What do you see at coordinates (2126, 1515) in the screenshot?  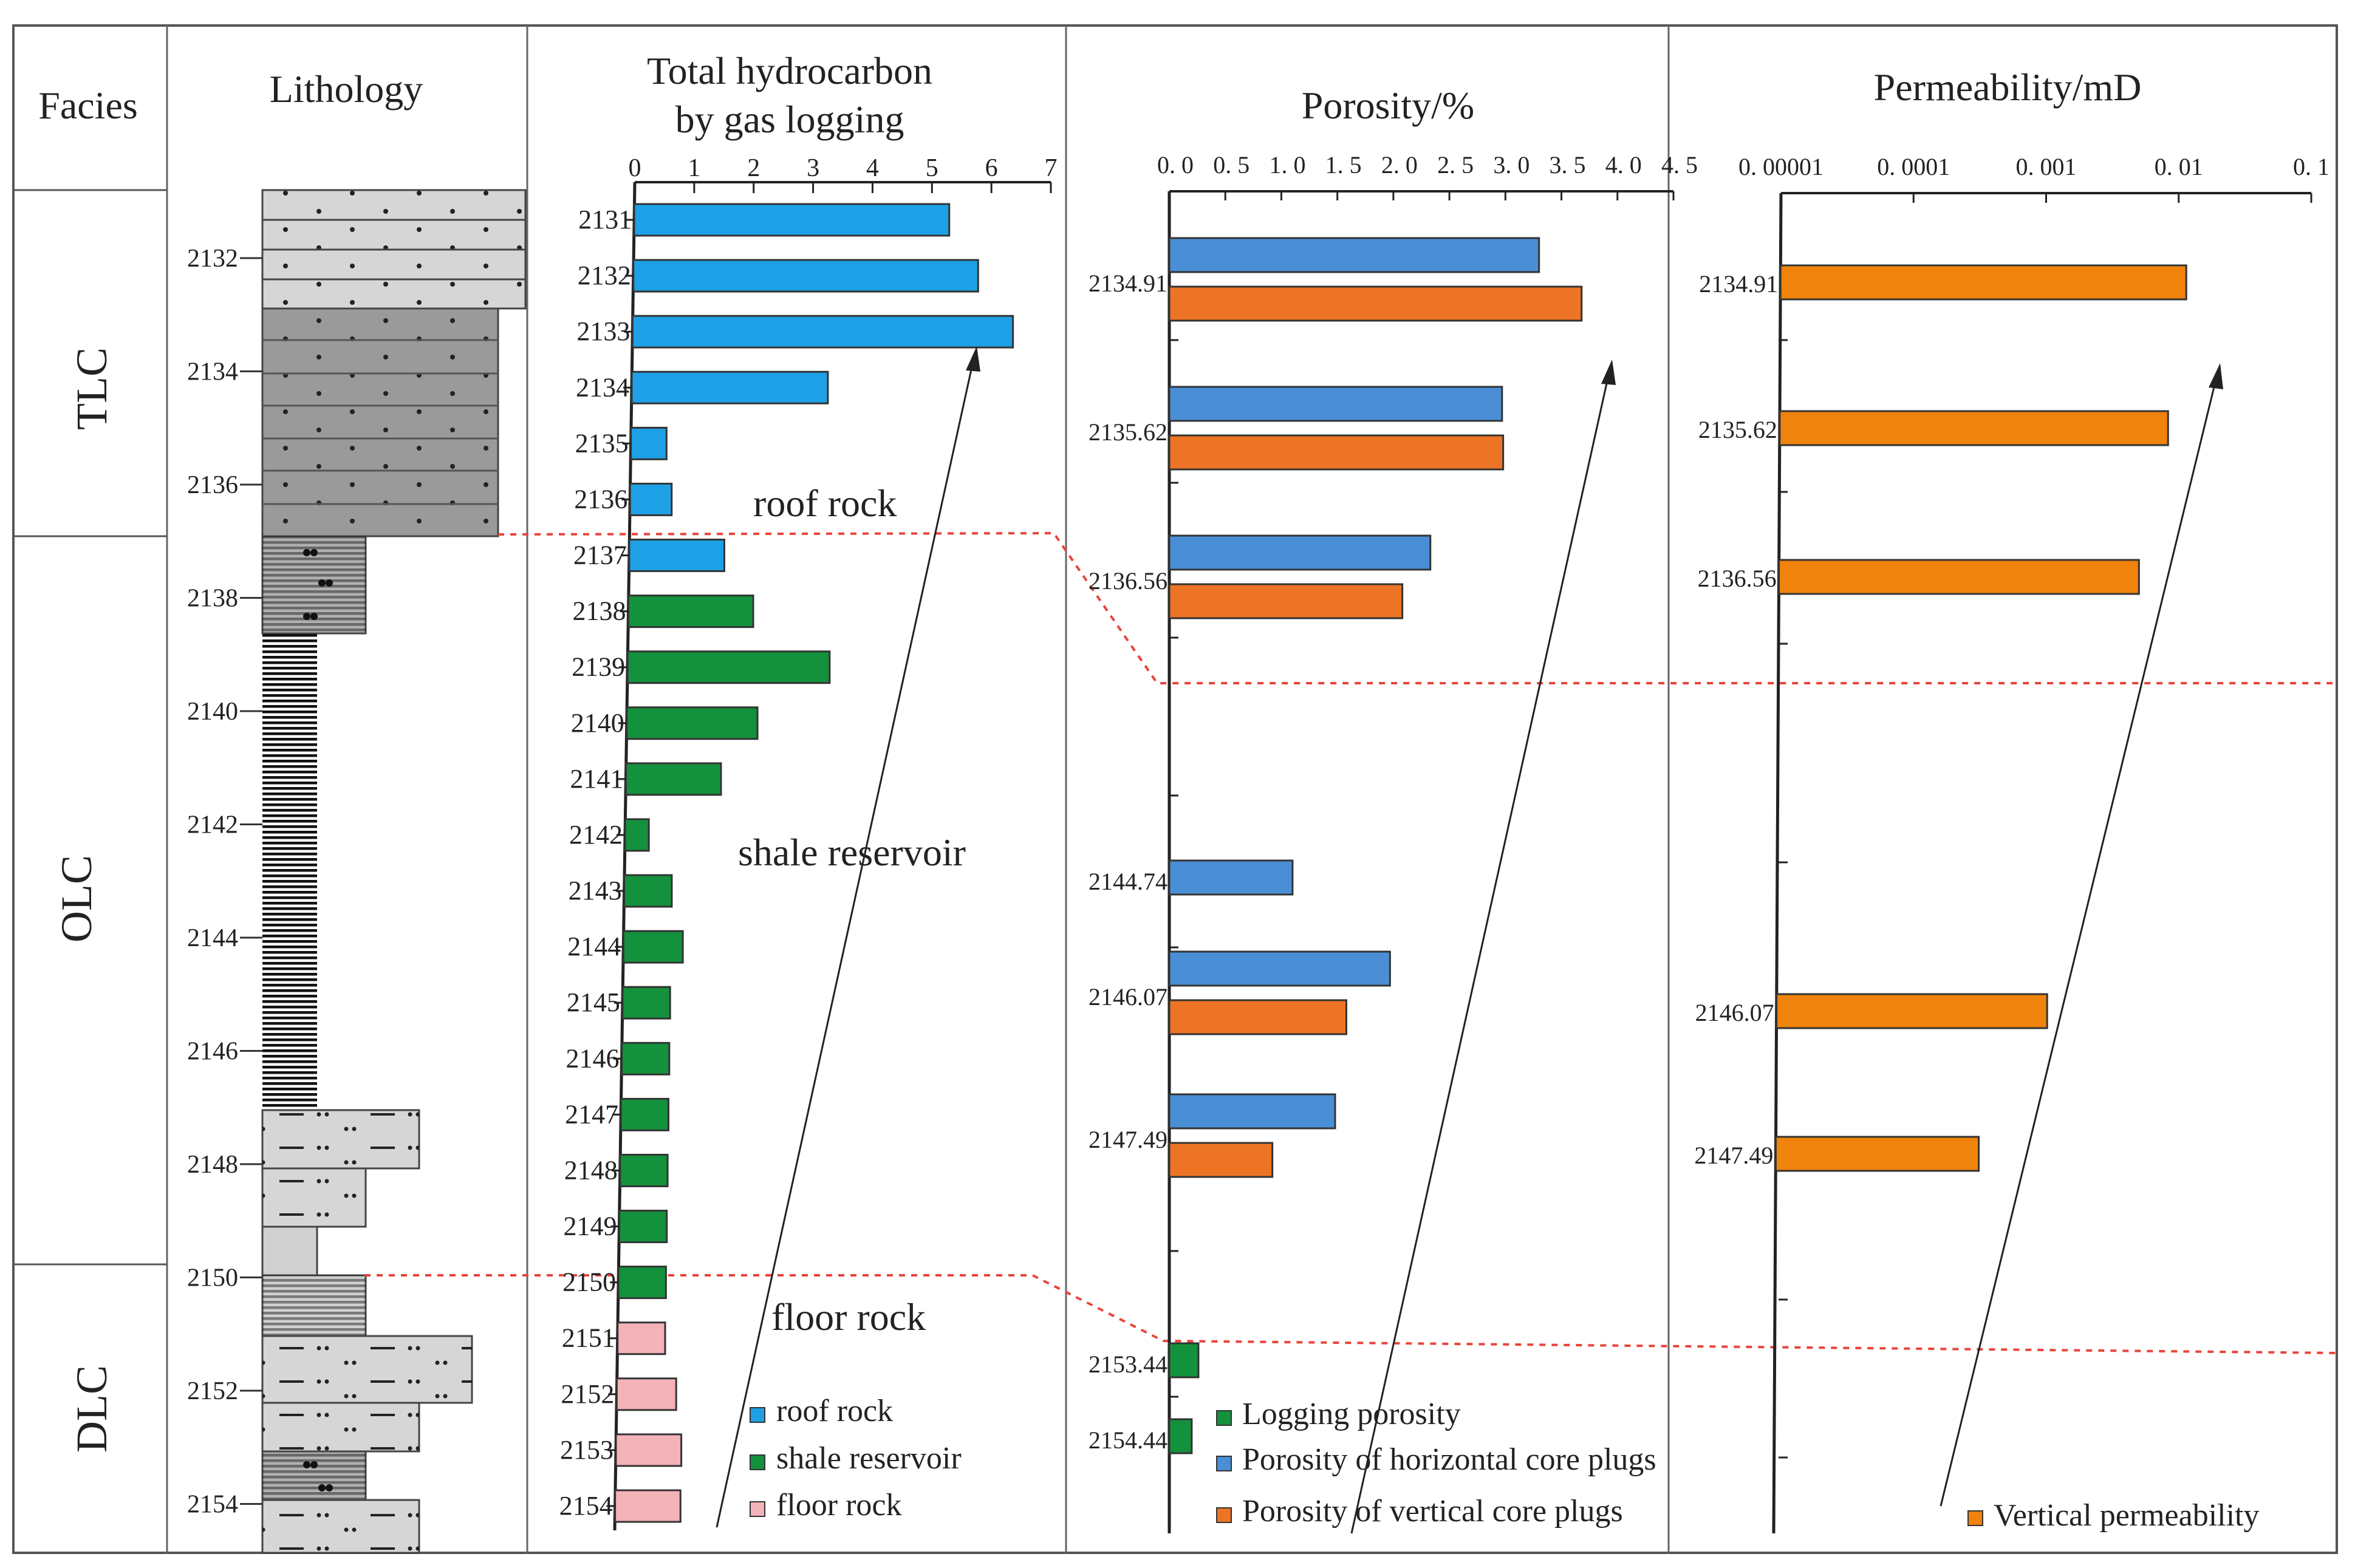 I see `permeability-legend-label: Vertical permeability` at bounding box center [2126, 1515].